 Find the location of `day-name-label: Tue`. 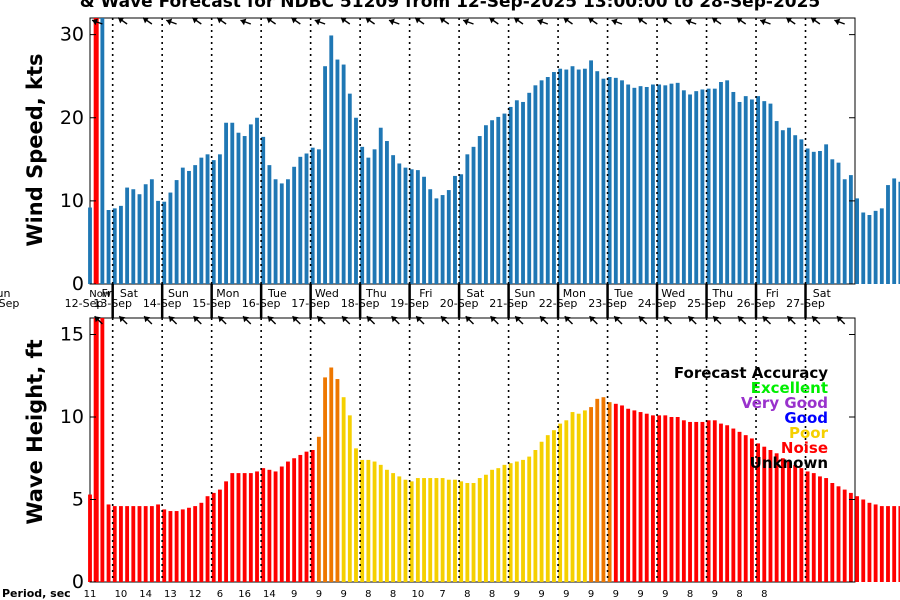

day-name-label: Tue is located at coordinates (623, 293).